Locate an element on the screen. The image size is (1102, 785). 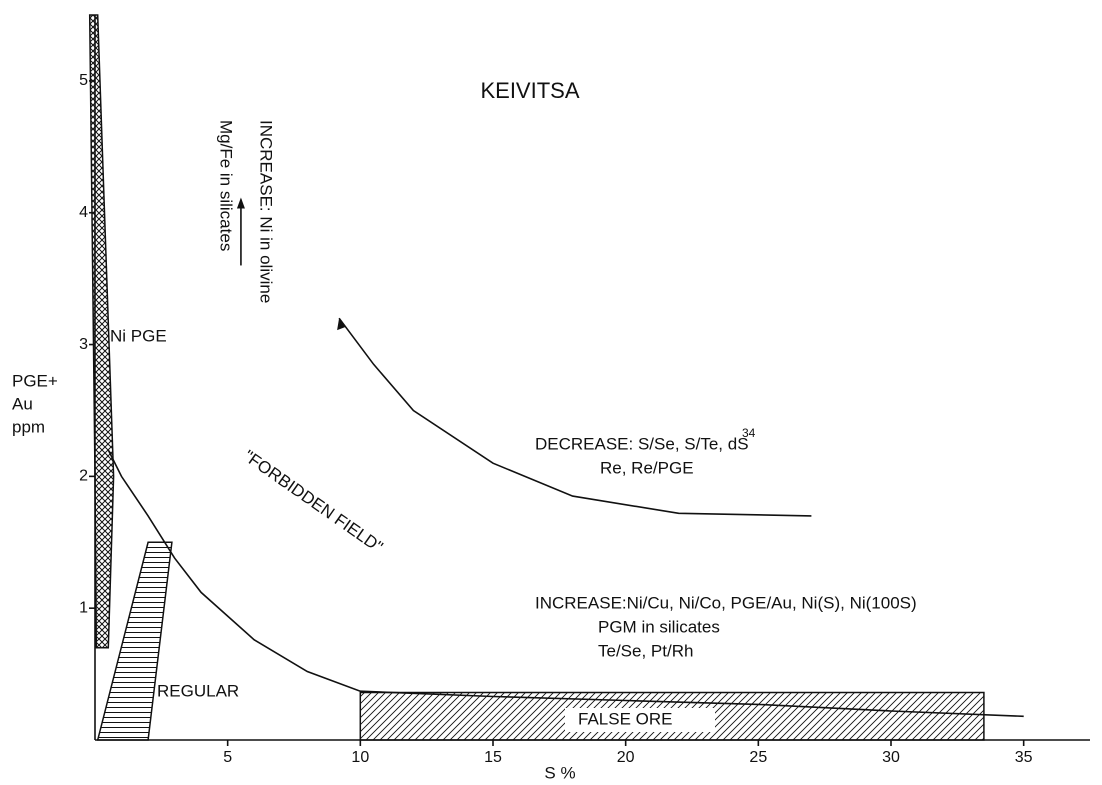
annotation: Re, Re/PGE is located at coordinates (647, 467).